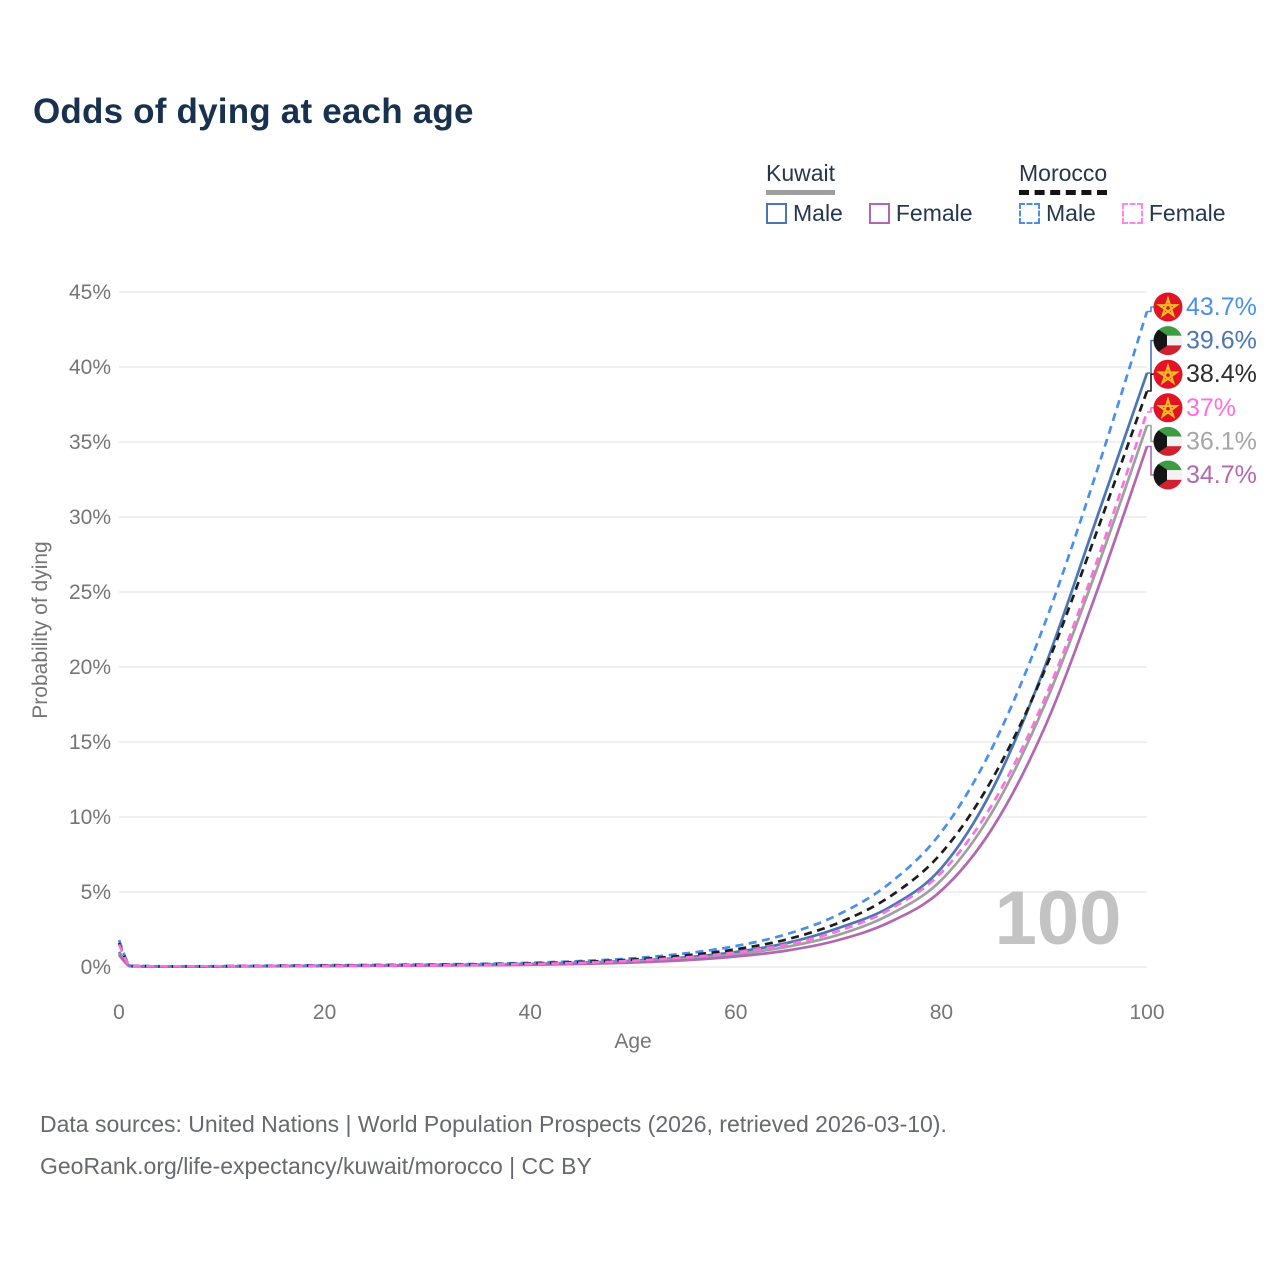 This screenshot has height=1280, width=1280. What do you see at coordinates (119, 1012) in the screenshot?
I see `x-tick-label: 0` at bounding box center [119, 1012].